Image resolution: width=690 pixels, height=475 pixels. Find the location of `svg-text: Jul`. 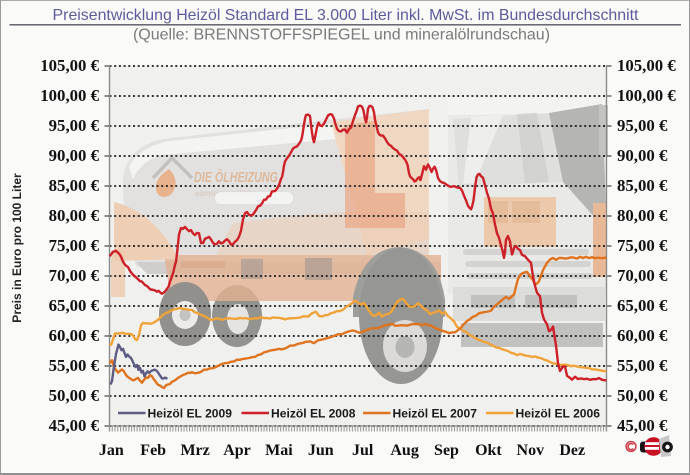

svg-text: Jul is located at coordinates (363, 450).